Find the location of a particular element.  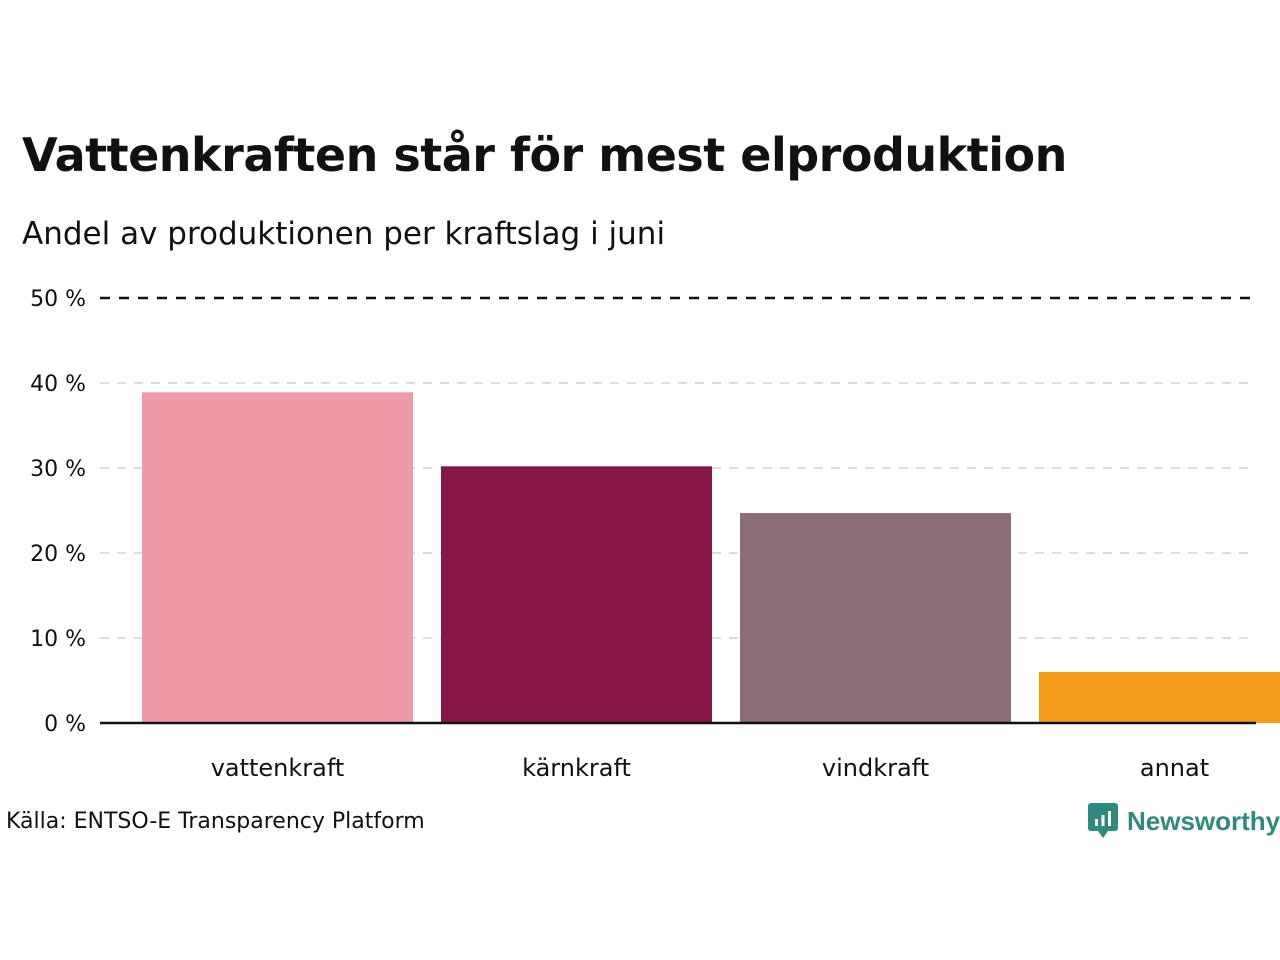

newsworthy-logo: Newsworthy is located at coordinates (1184, 821).